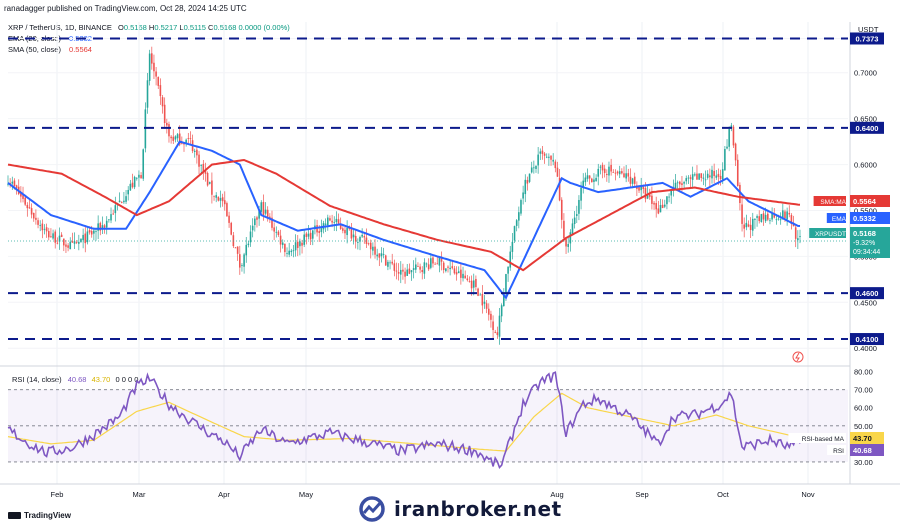 The image size is (900, 527). Describe the element at coordinates (868, 29) in the screenshot. I see `currency-label: USDT` at that location.